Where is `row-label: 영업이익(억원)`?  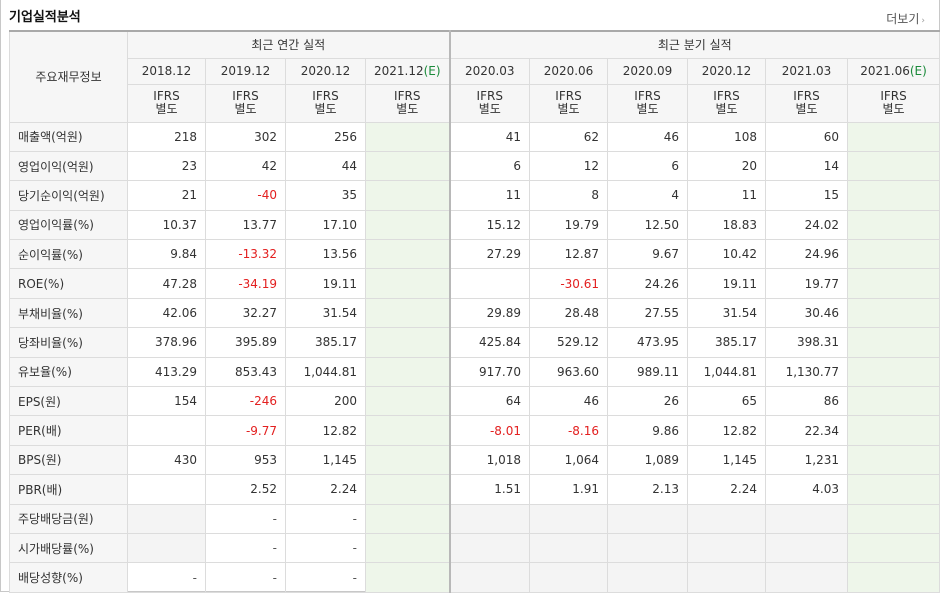 row-label: 영업이익(억원) is located at coordinates (68, 166).